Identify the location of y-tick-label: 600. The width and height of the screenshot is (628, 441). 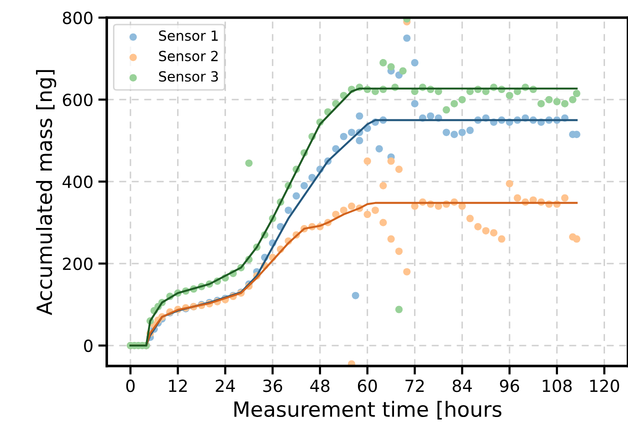
(77, 100).